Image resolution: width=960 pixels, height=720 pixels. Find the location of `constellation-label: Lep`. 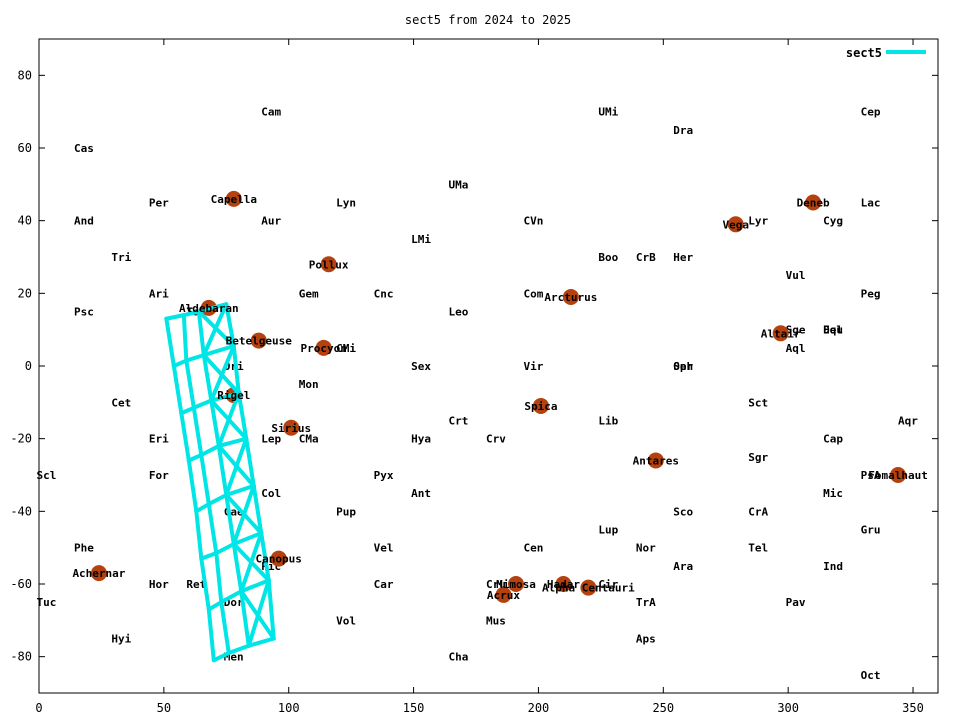

constellation-label: Lep is located at coordinates (271, 439).